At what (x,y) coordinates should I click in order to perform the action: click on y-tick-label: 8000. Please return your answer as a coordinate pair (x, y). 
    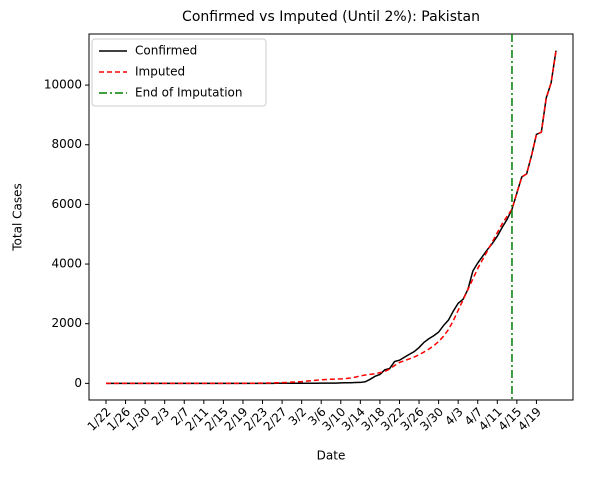
    Looking at the image, I should click on (66, 144).